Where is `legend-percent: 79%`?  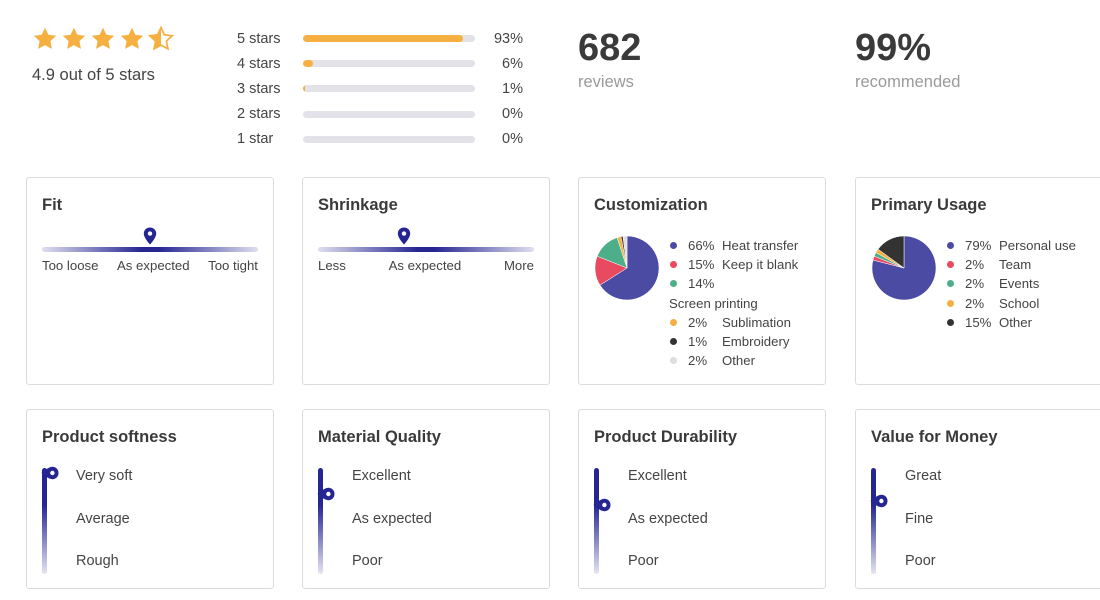
legend-percent: 79% is located at coordinates (978, 246).